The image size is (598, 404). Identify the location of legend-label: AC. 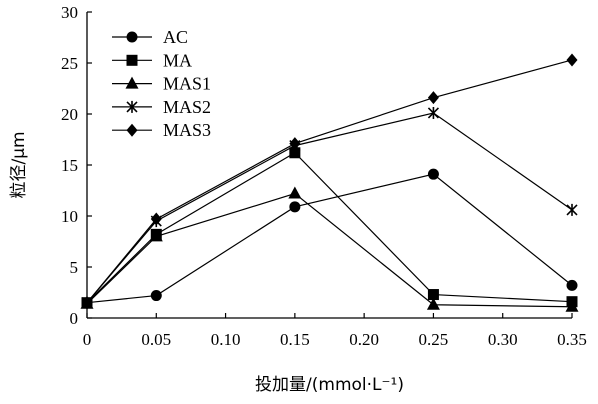
(175, 37).